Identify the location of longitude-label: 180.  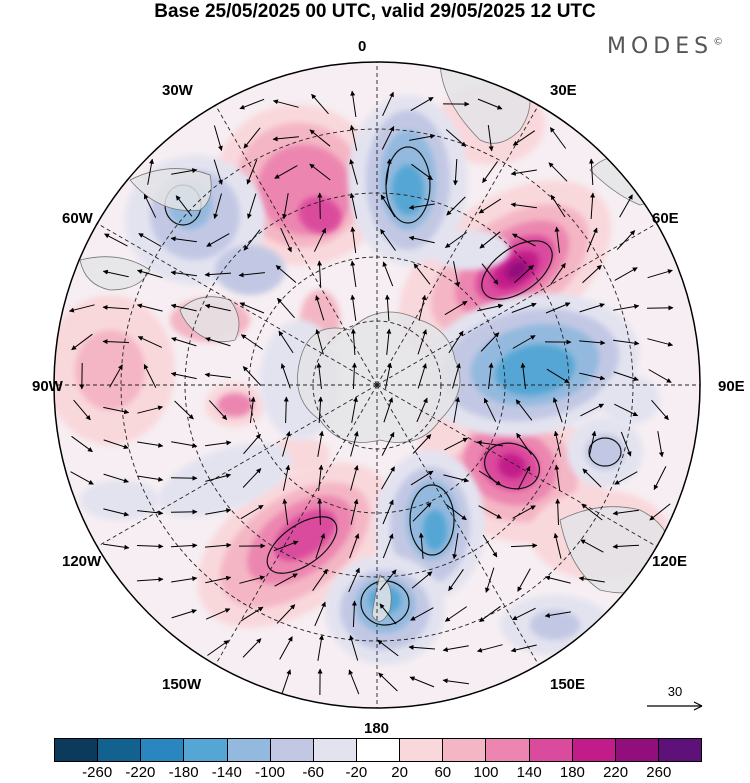
(377, 728).